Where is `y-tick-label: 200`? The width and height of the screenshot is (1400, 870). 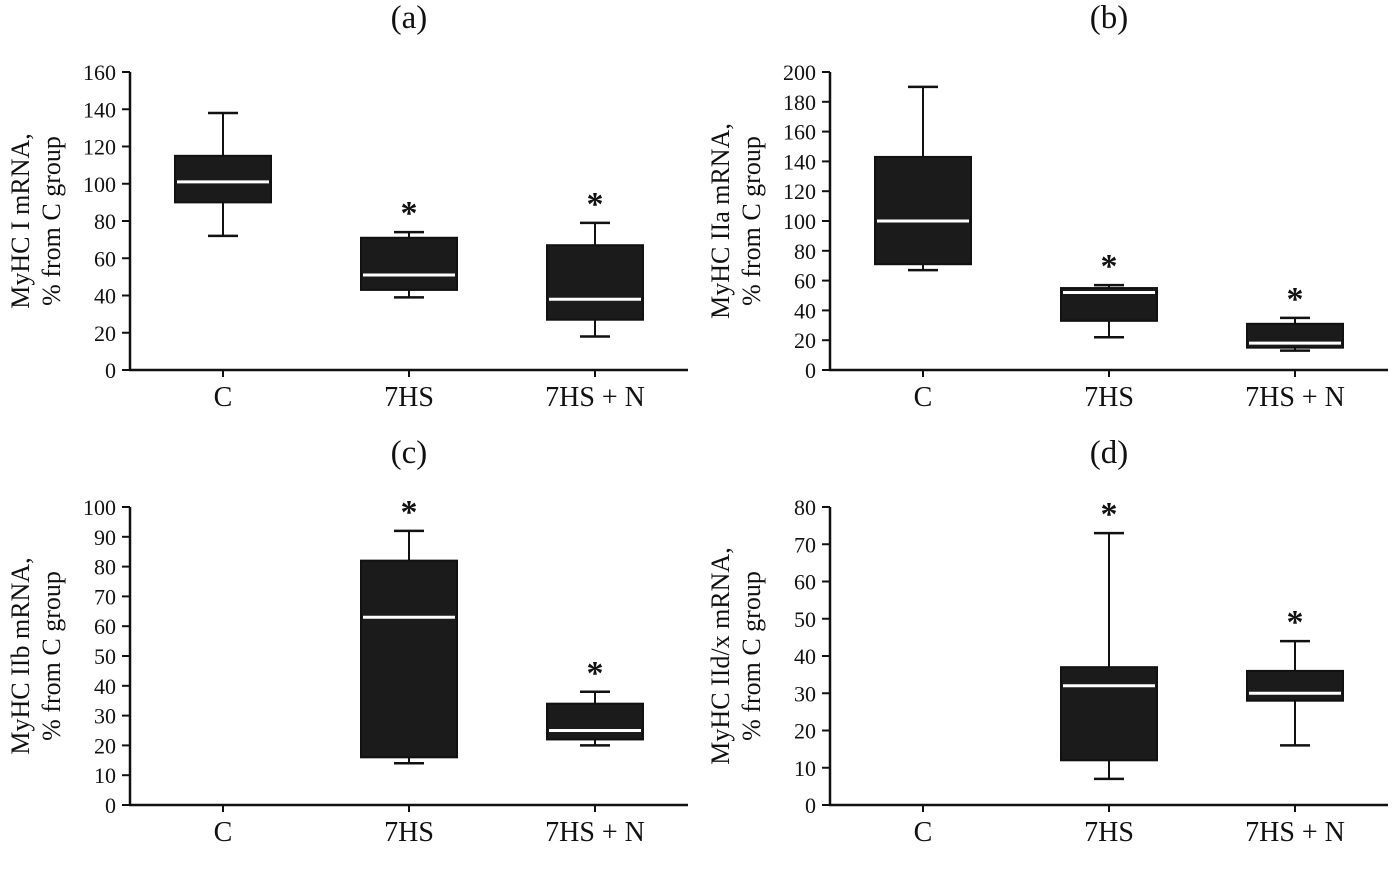
y-tick-label: 200 is located at coordinates (799, 72).